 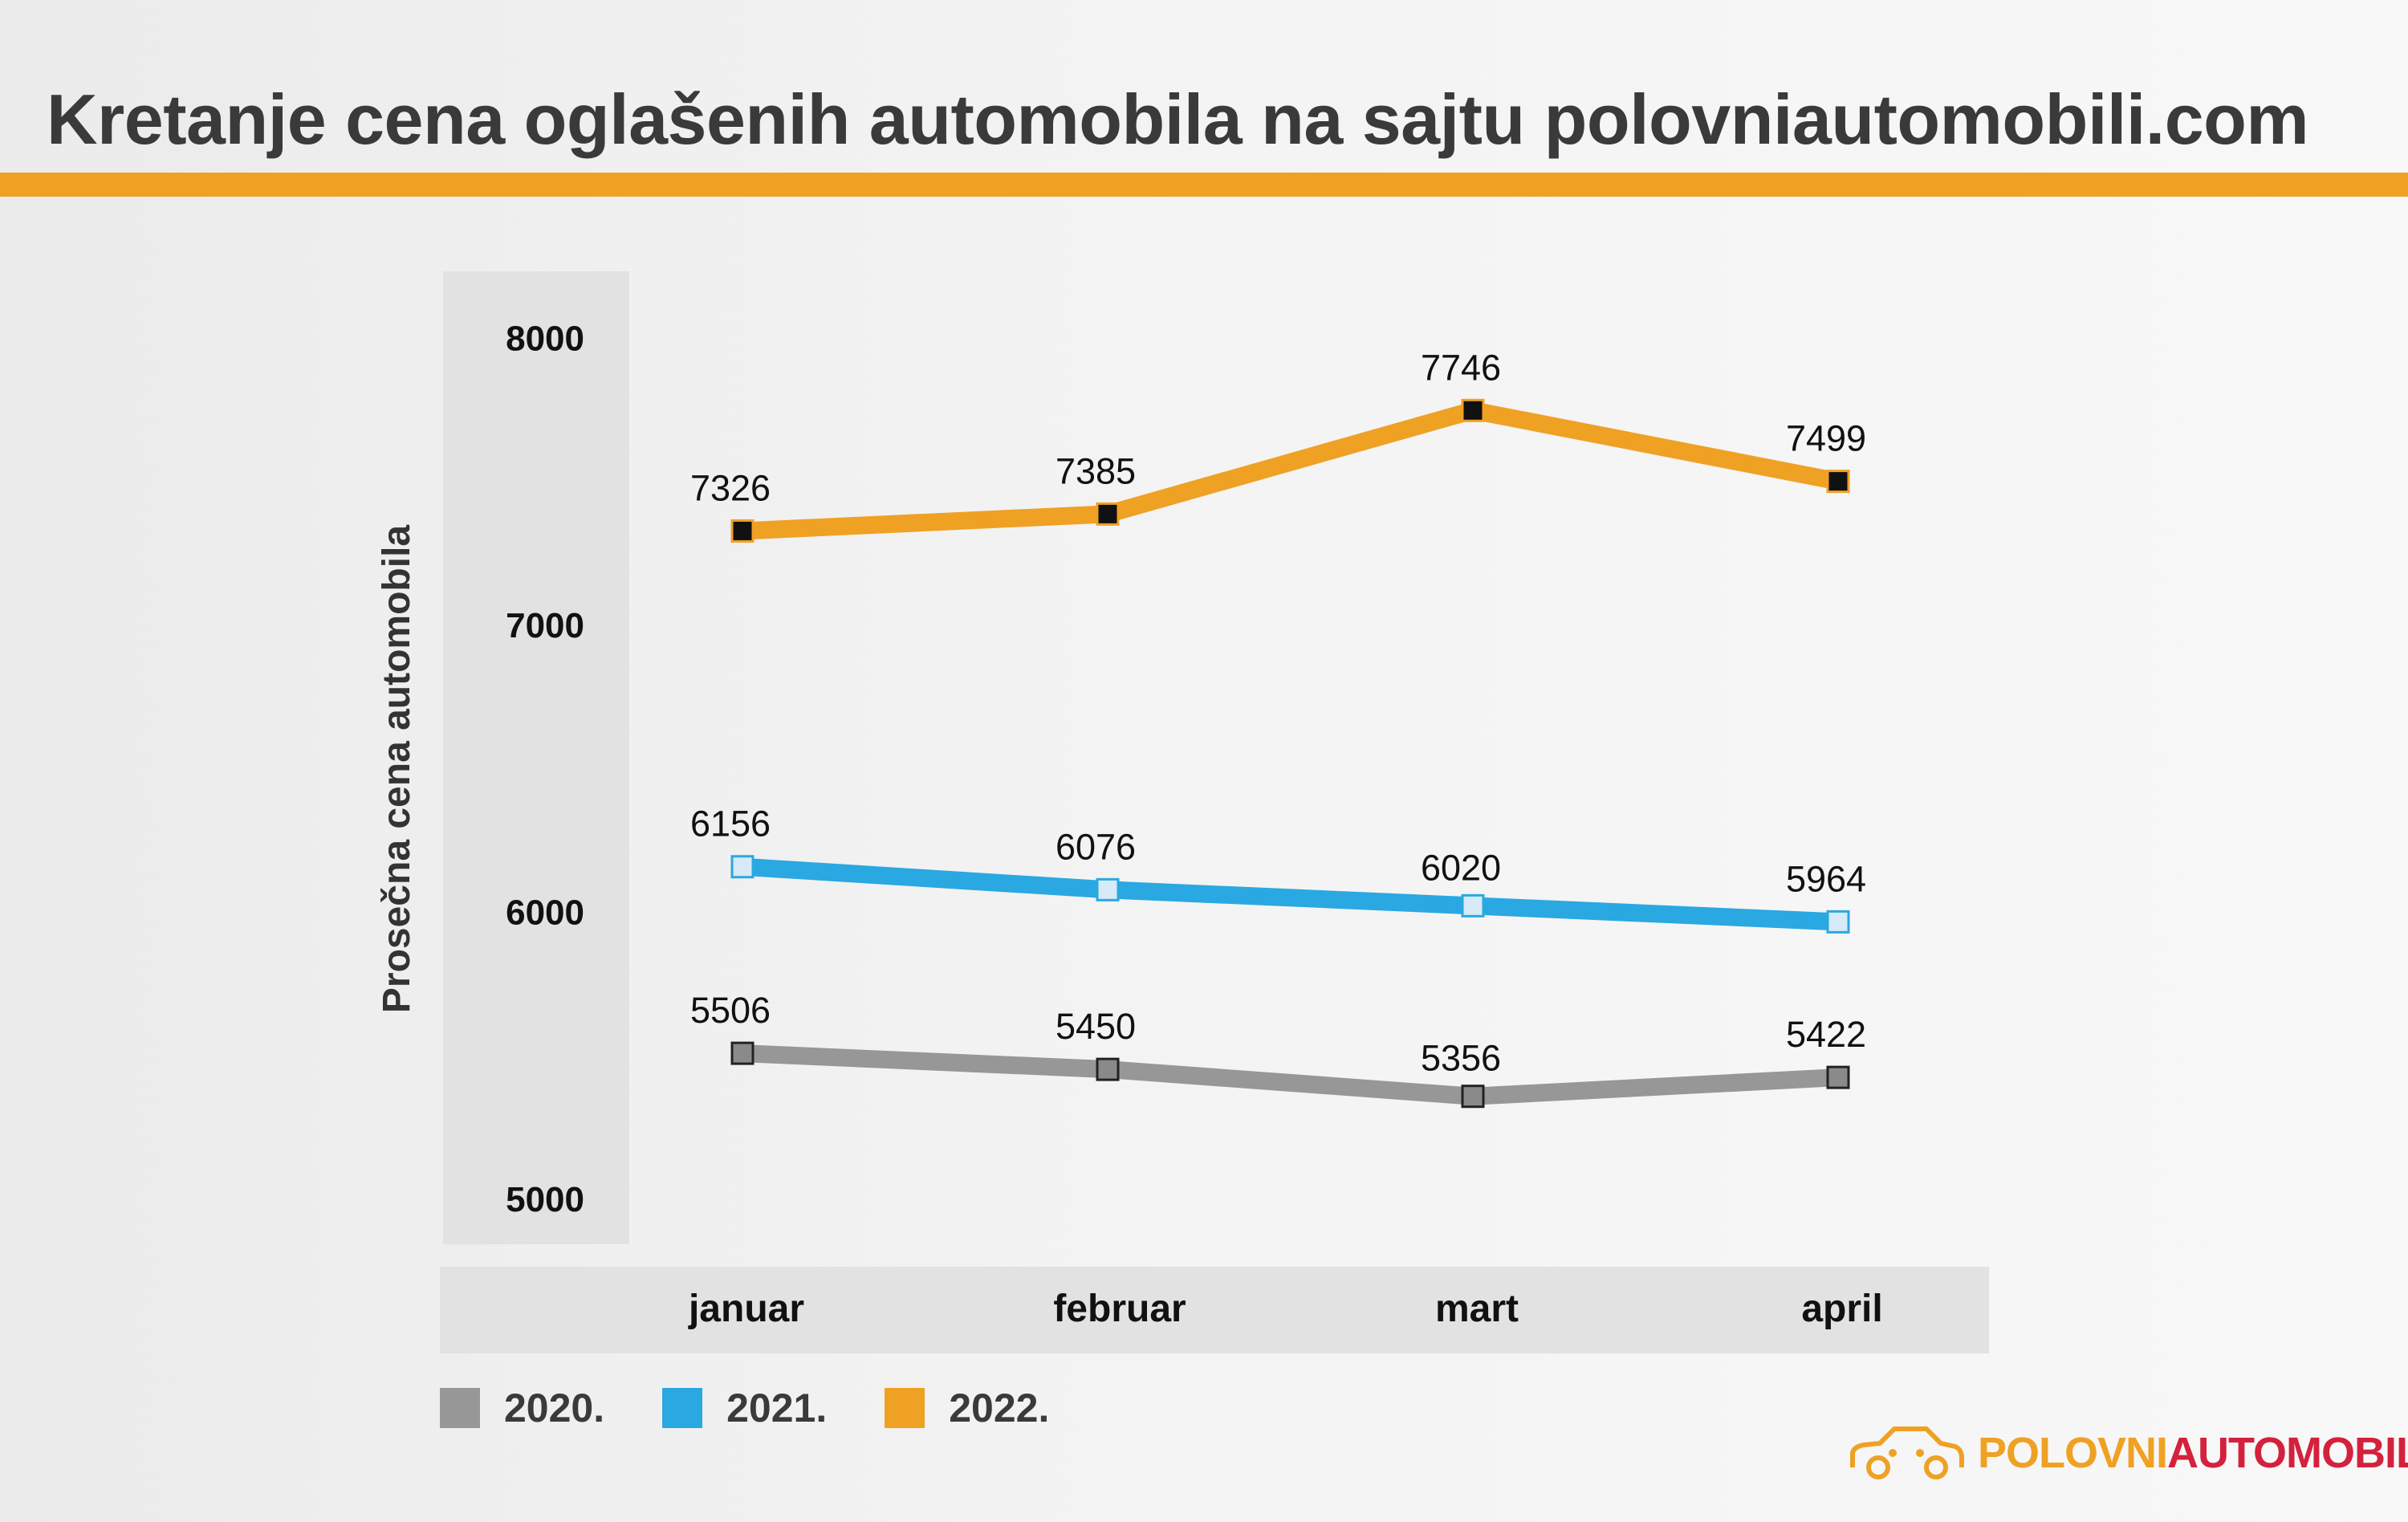 I want to click on y-axis-band, so click(x=536, y=758).